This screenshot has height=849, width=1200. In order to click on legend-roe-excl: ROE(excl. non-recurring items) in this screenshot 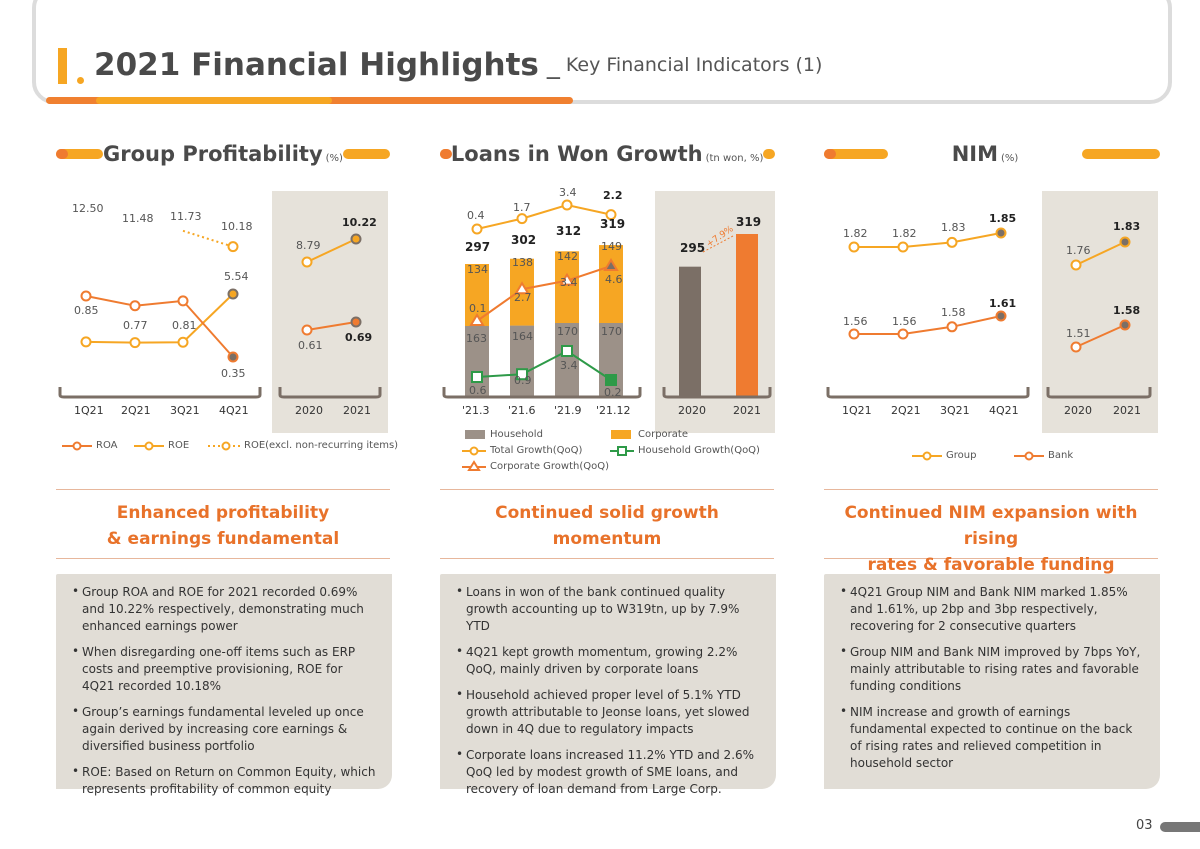, I will do `click(321, 445)`.